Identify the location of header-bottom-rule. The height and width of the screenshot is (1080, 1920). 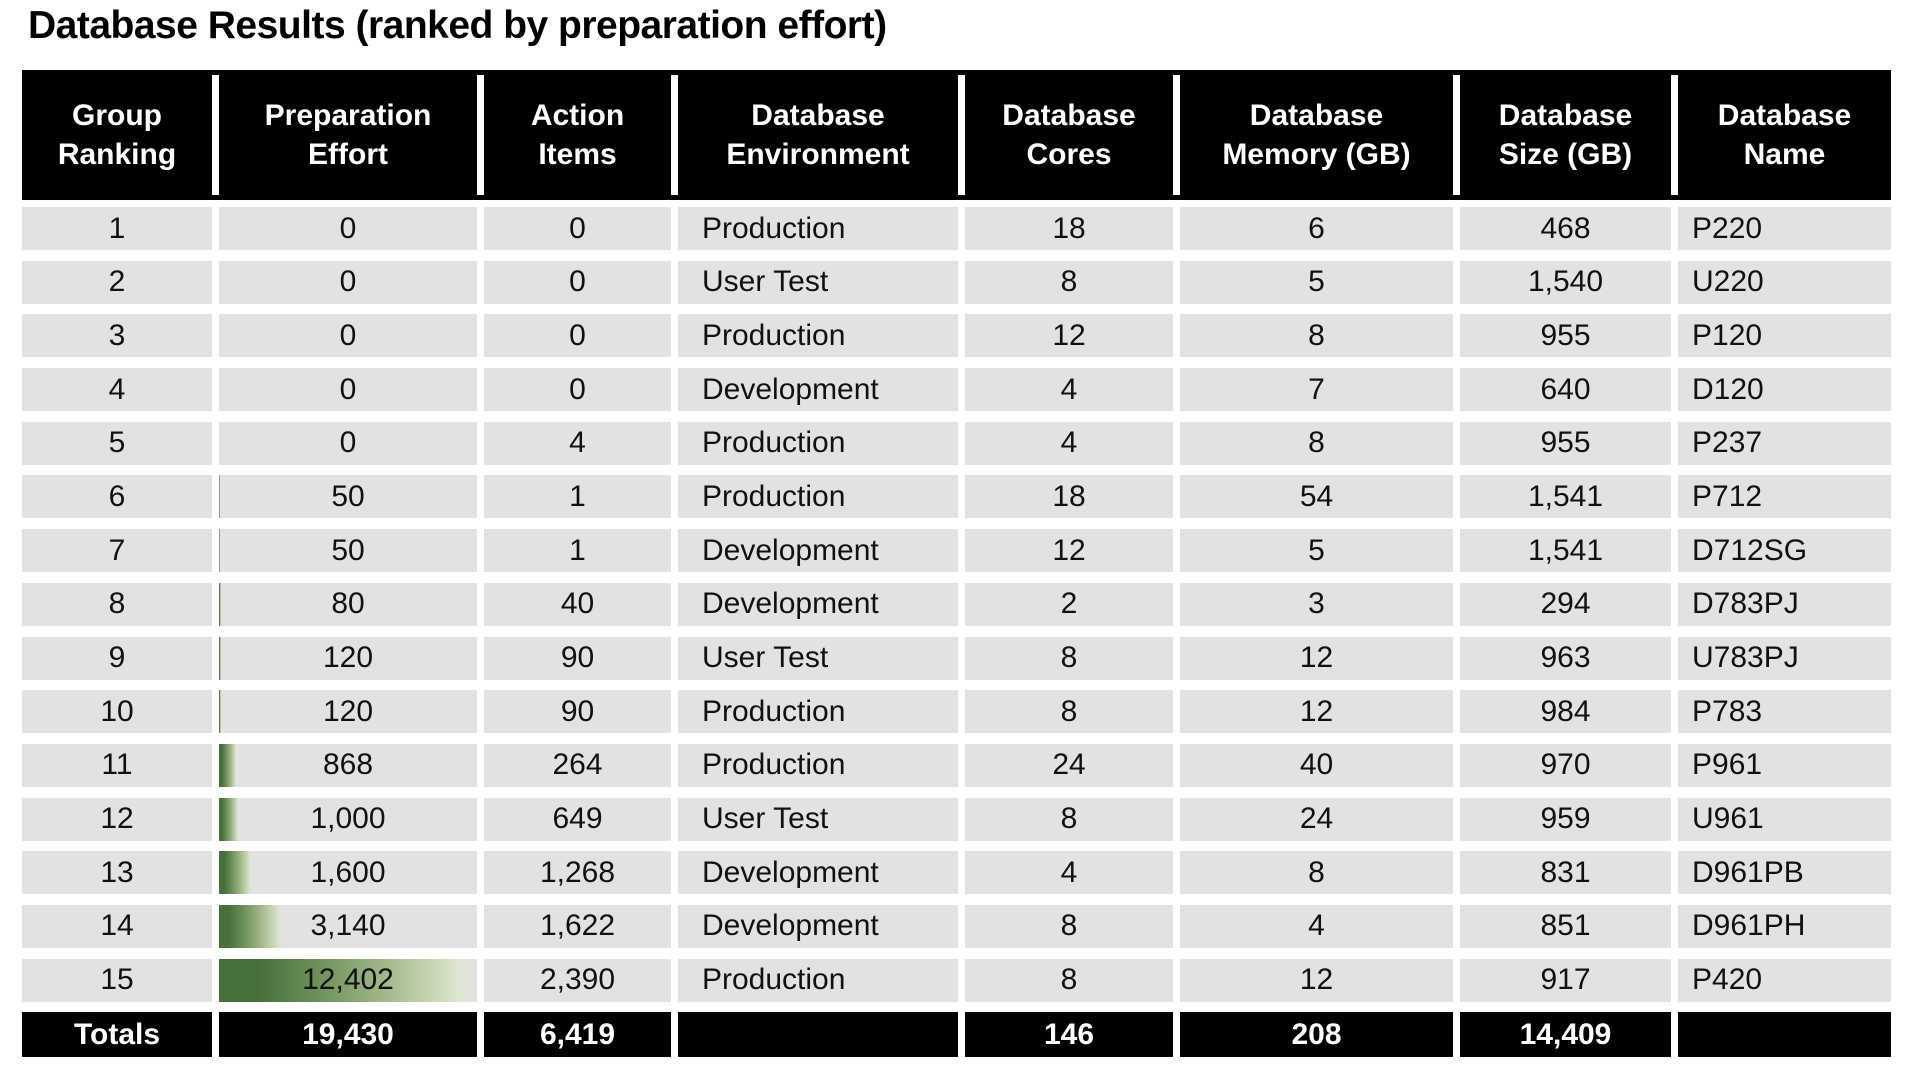
(956, 197).